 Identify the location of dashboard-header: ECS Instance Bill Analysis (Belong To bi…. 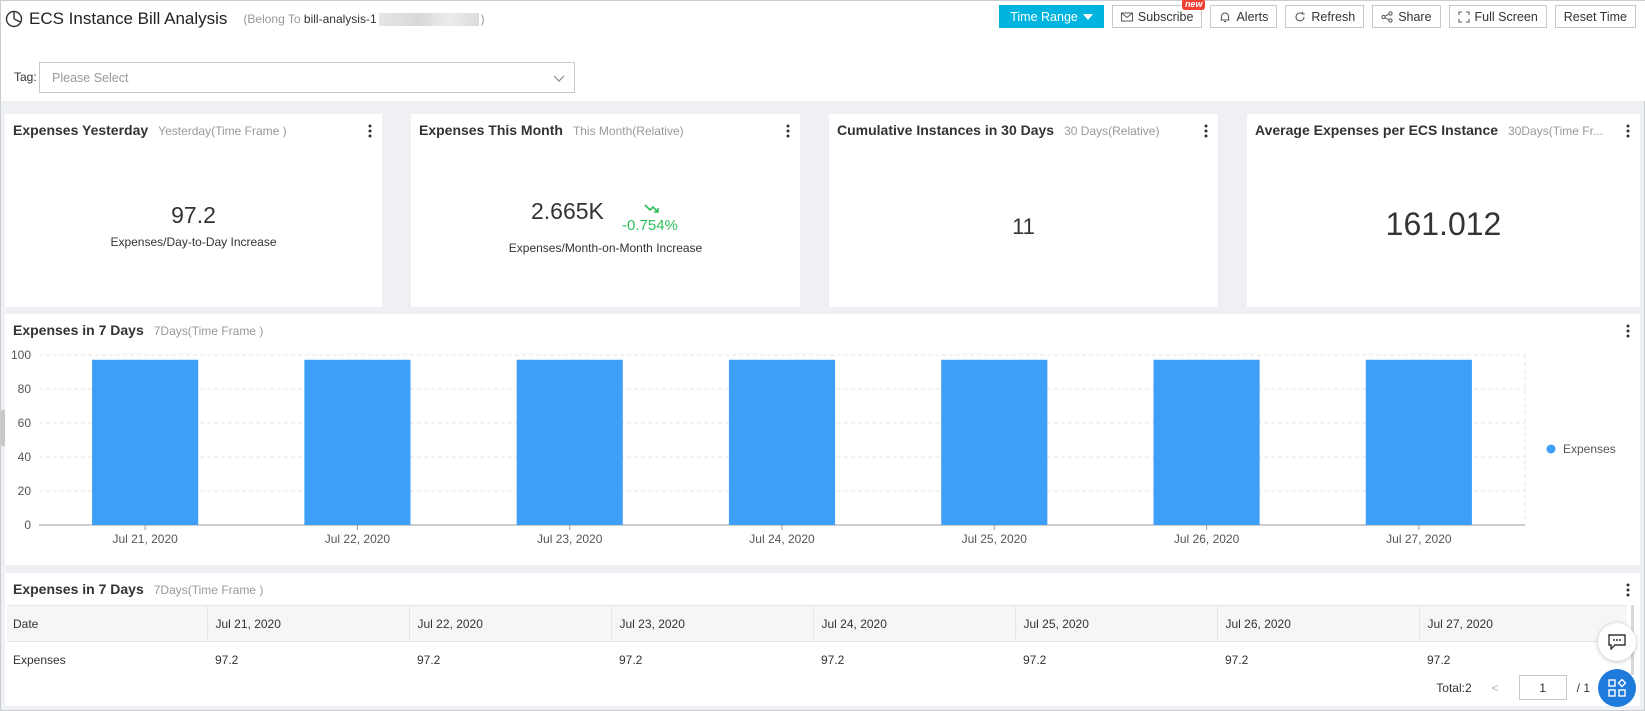
(823, 50).